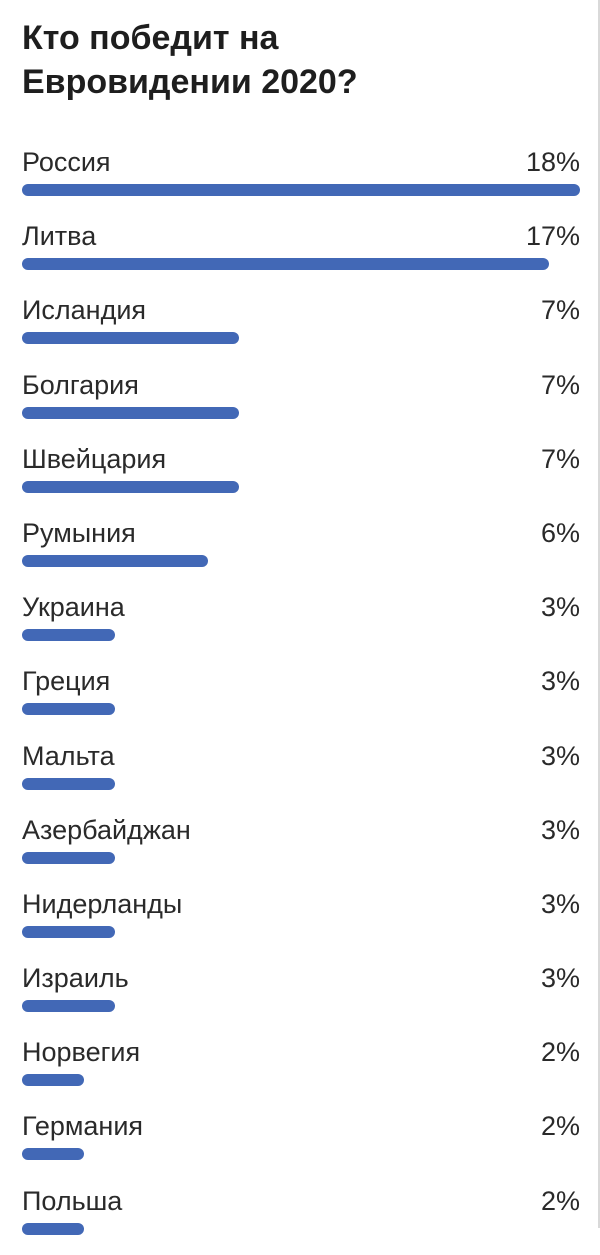 This screenshot has width=600, height=1255. I want to click on poll-option-percent: 18%, so click(552, 162).